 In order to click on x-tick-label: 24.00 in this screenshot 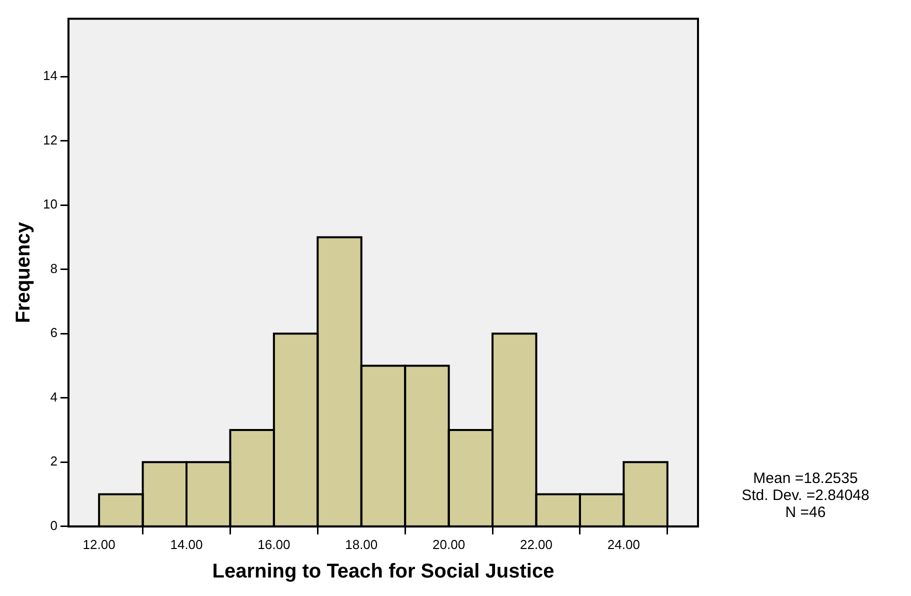, I will do `click(623, 544)`.